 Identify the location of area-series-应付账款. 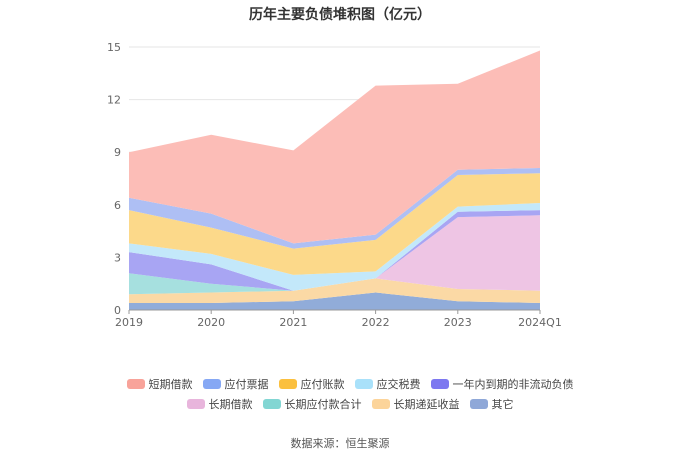
(334, 224).